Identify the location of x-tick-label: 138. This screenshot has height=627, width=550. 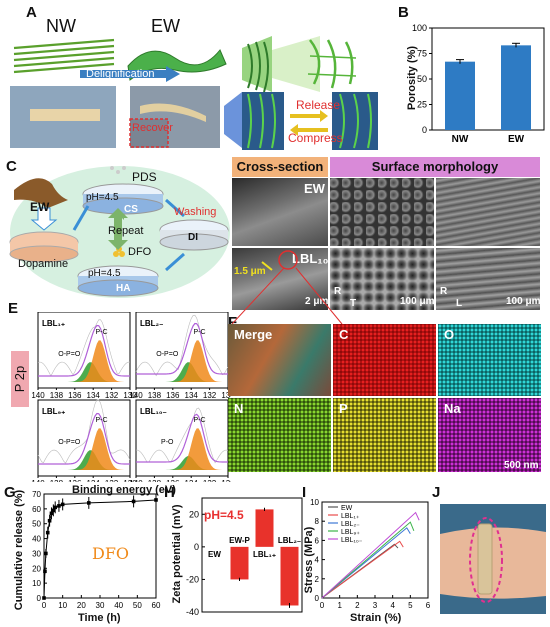
(57, 480).